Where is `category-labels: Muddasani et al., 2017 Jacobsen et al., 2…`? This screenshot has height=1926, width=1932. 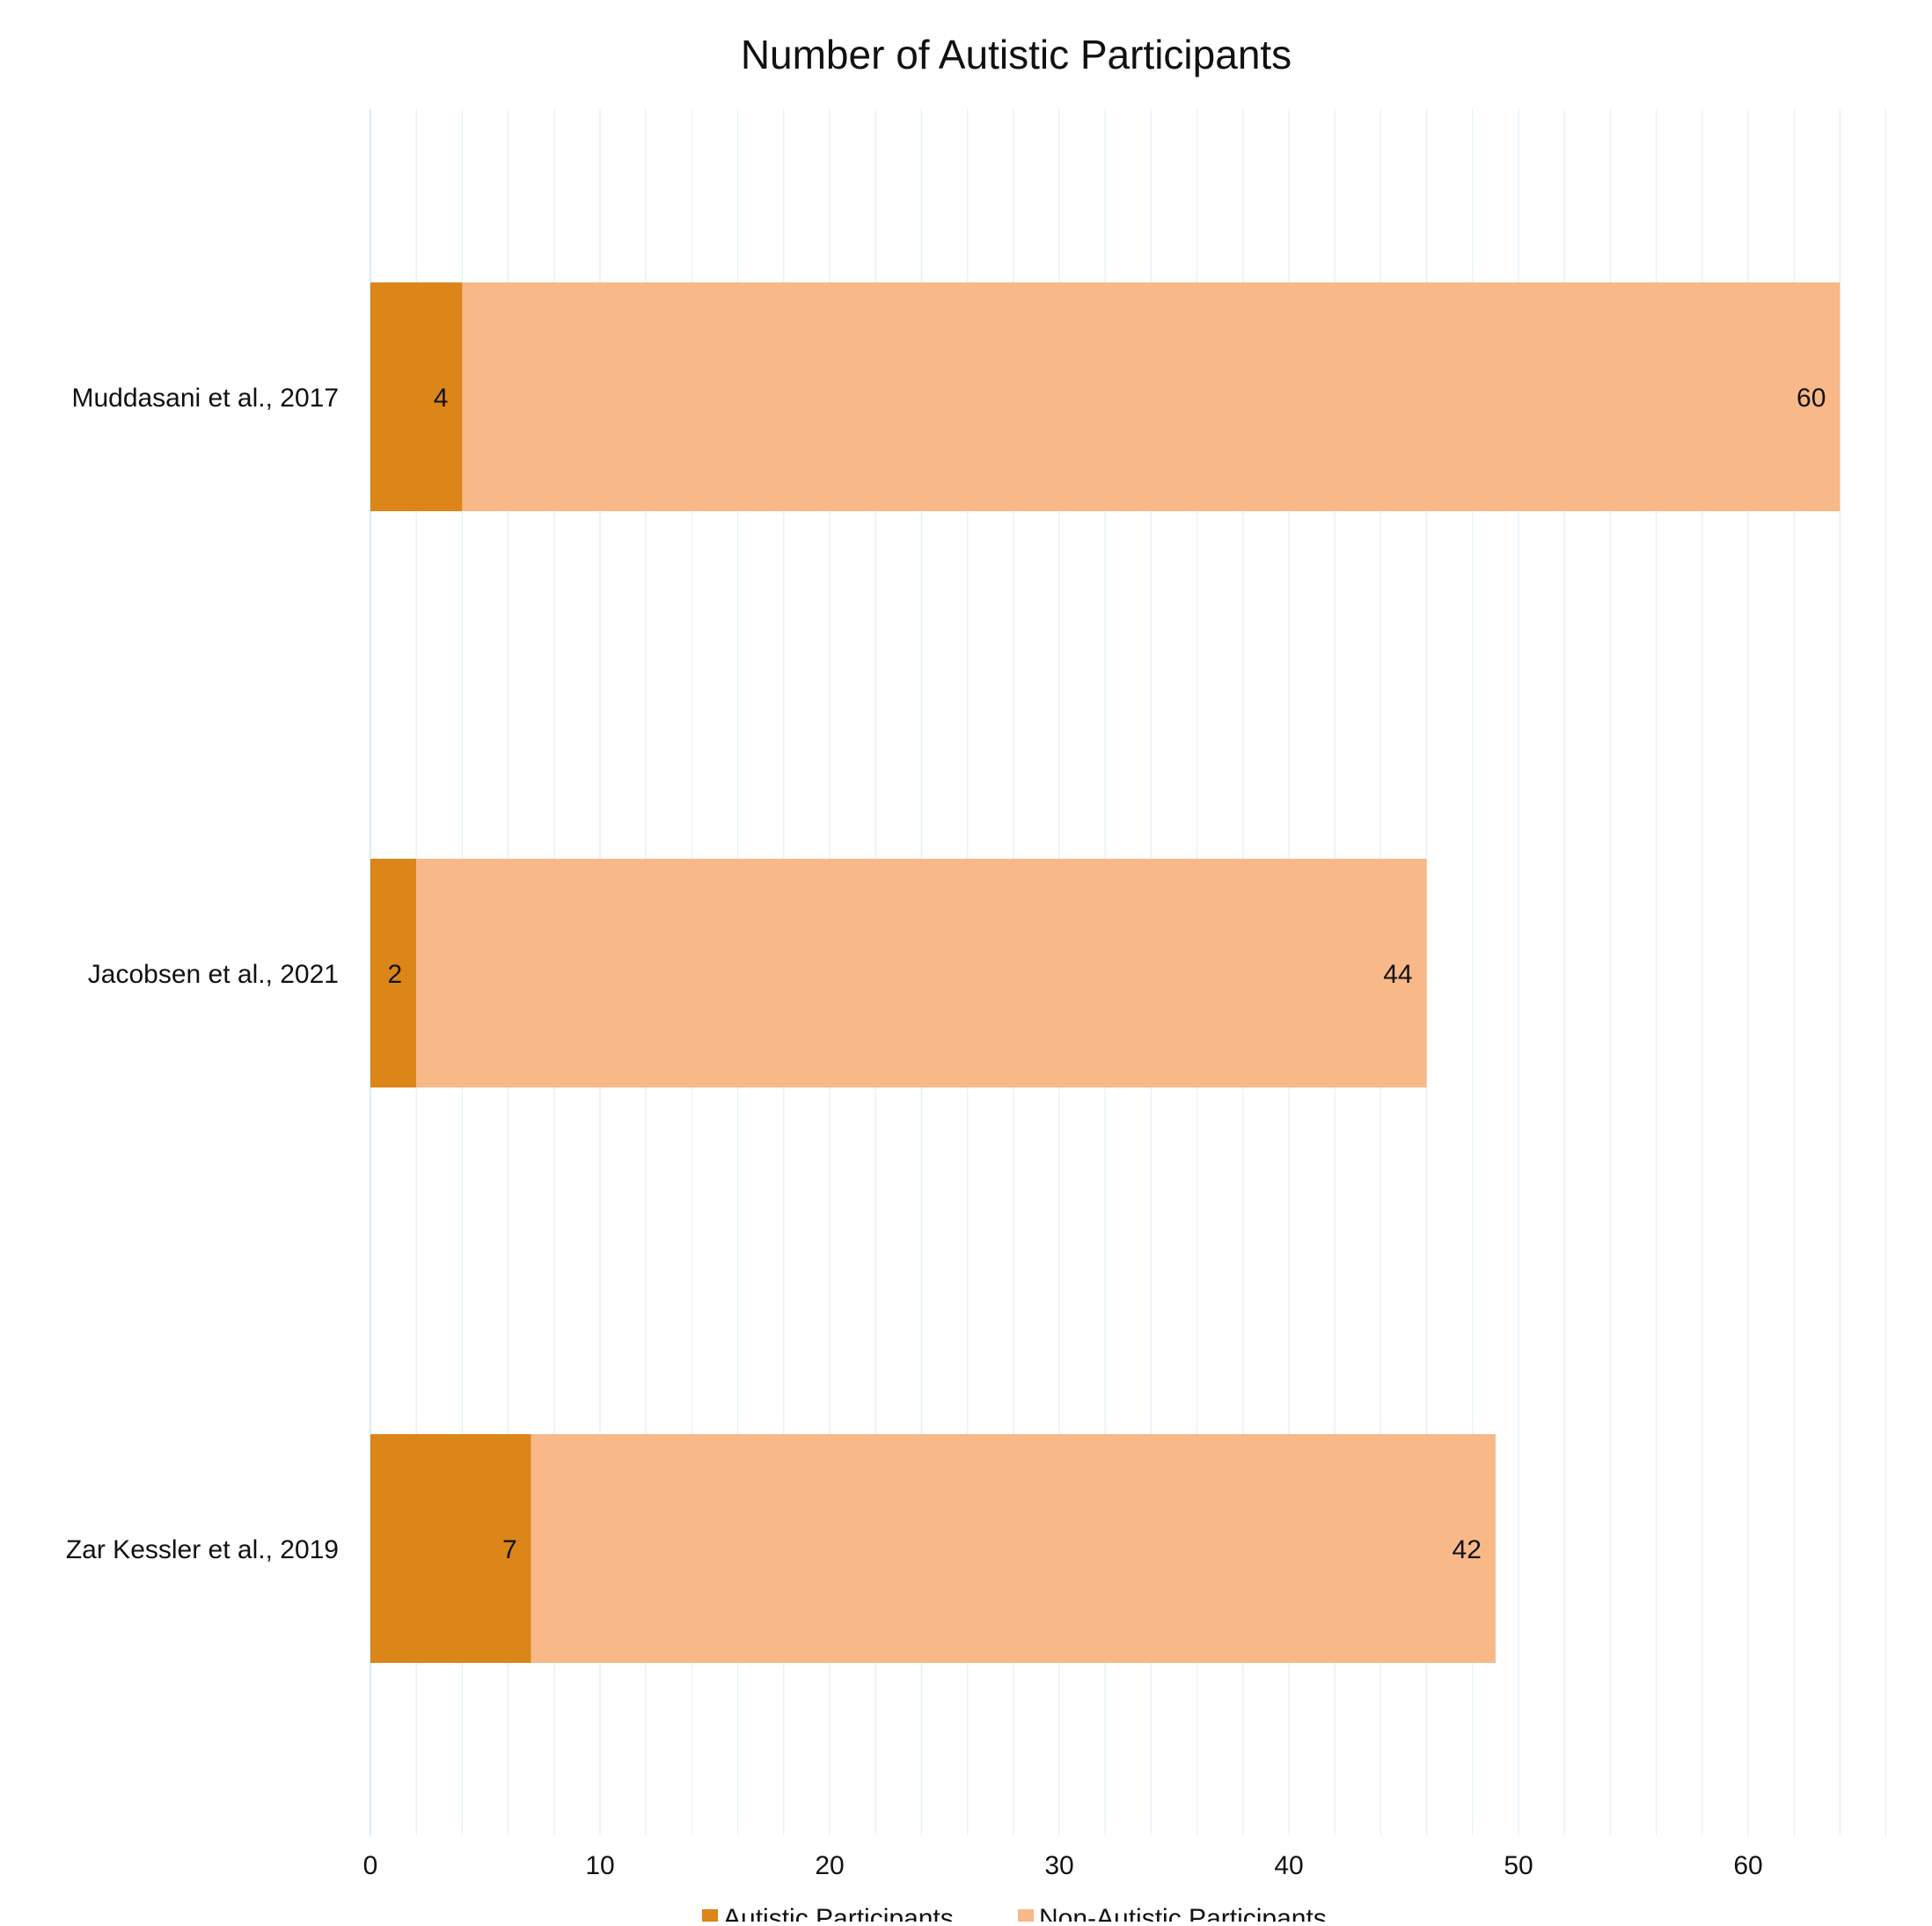 category-labels: Muddasani et al., 2017 Jacobsen et al., 2… is located at coordinates (202, 974).